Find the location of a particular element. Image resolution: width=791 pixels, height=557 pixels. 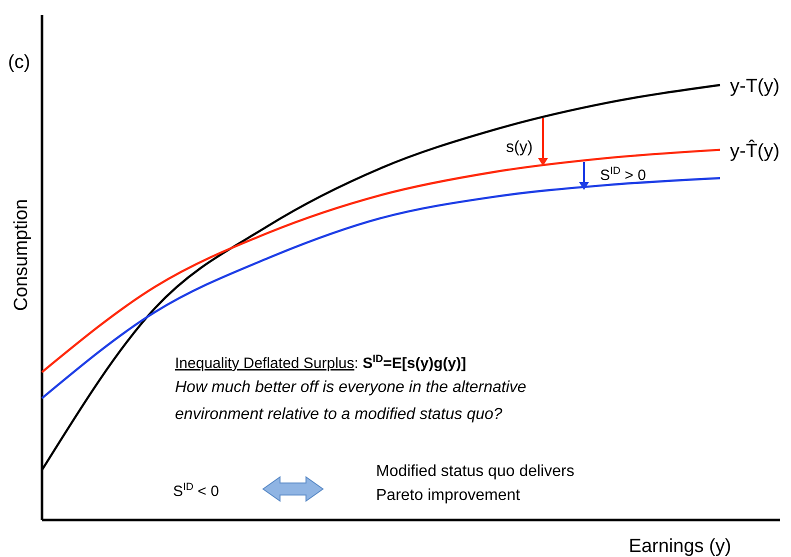

annotation: Pareto improvement is located at coordinates (448, 495).